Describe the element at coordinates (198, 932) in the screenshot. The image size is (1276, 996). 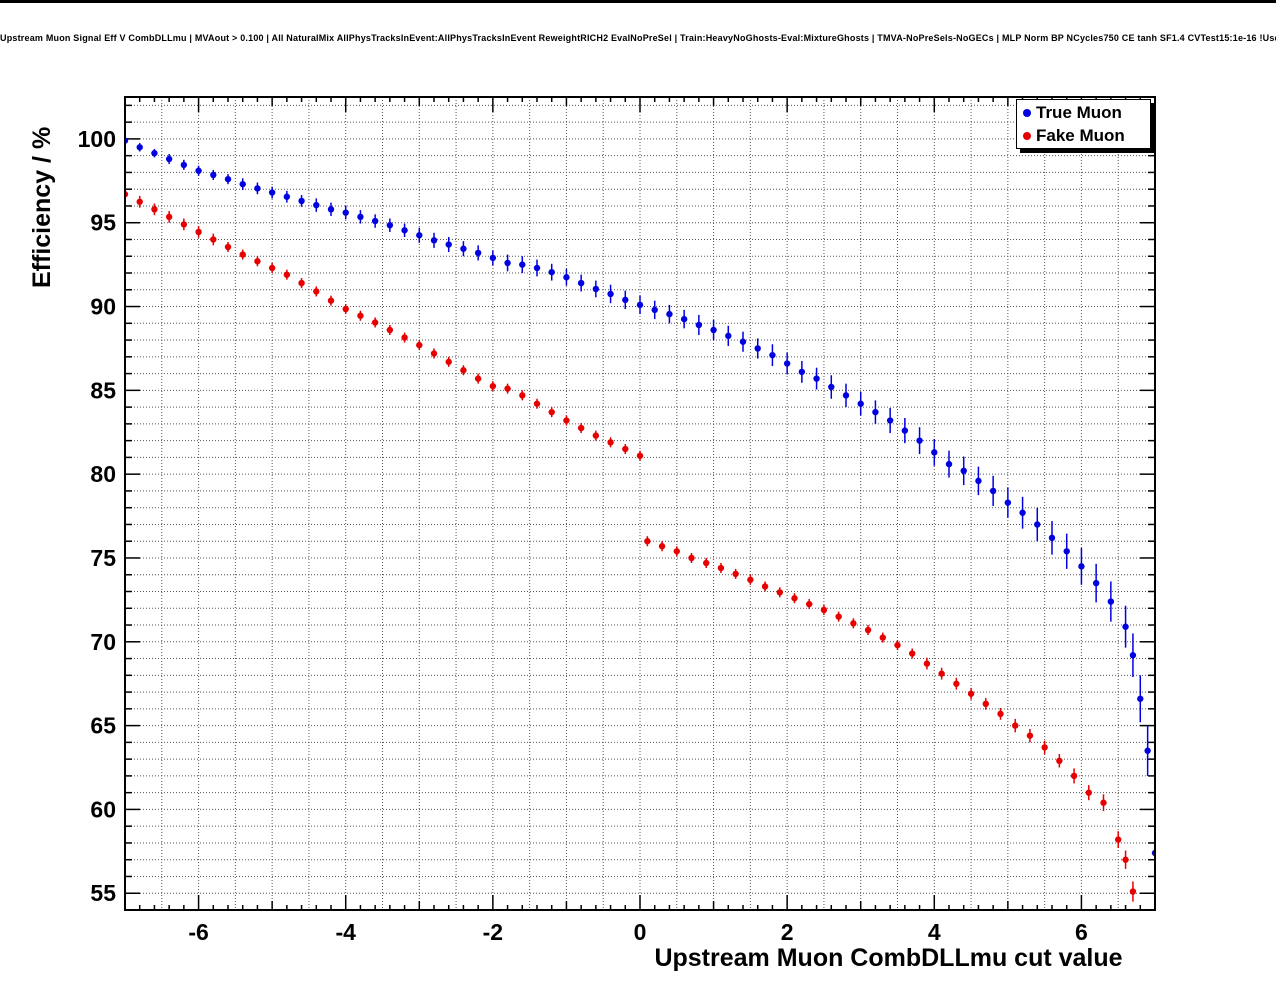
I see `x-tick-label: -6` at that location.